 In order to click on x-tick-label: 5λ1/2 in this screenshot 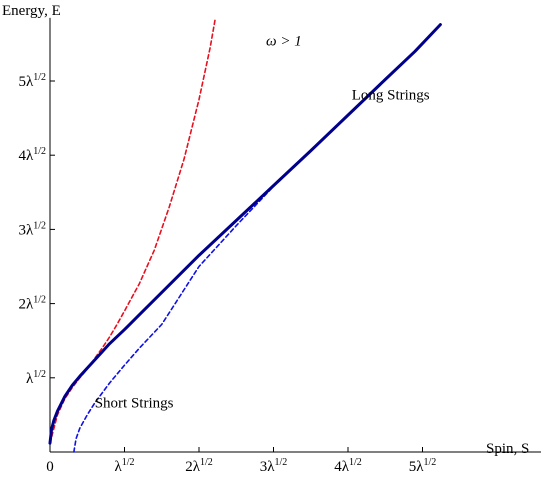, I will do `click(423, 466)`.